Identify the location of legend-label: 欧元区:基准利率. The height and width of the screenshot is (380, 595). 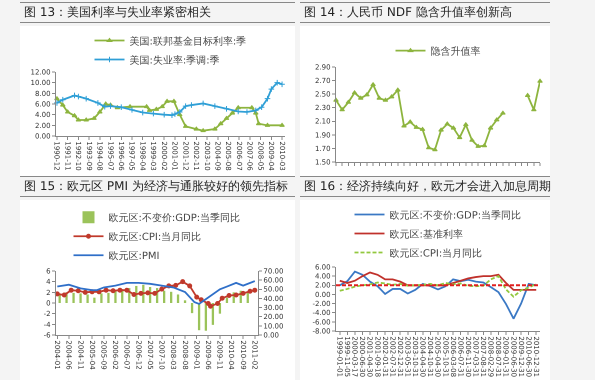
(426, 234).